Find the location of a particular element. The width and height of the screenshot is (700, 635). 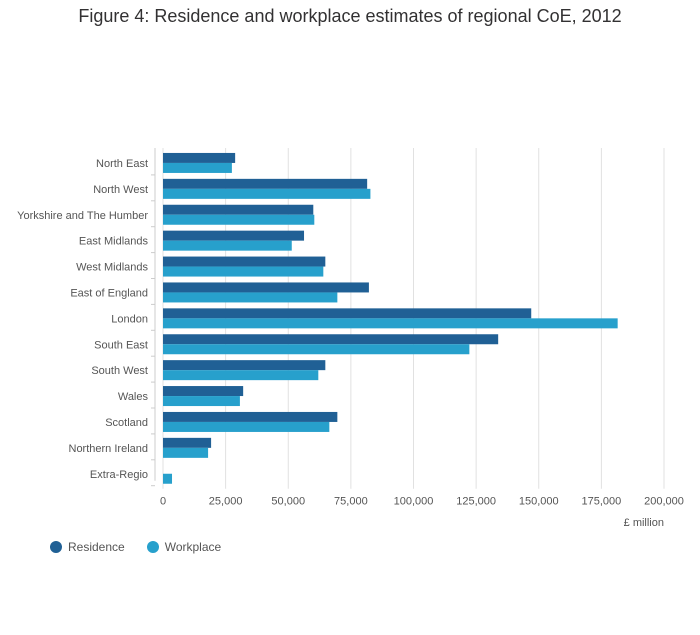

x-tick-label: 100,000 is located at coordinates (414, 502).